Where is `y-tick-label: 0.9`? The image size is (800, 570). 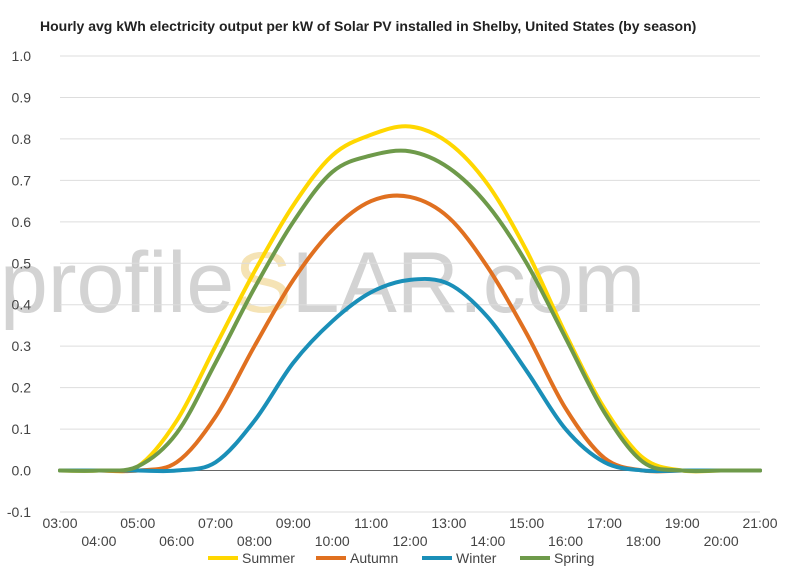 y-tick-label: 0.9 is located at coordinates (22, 97).